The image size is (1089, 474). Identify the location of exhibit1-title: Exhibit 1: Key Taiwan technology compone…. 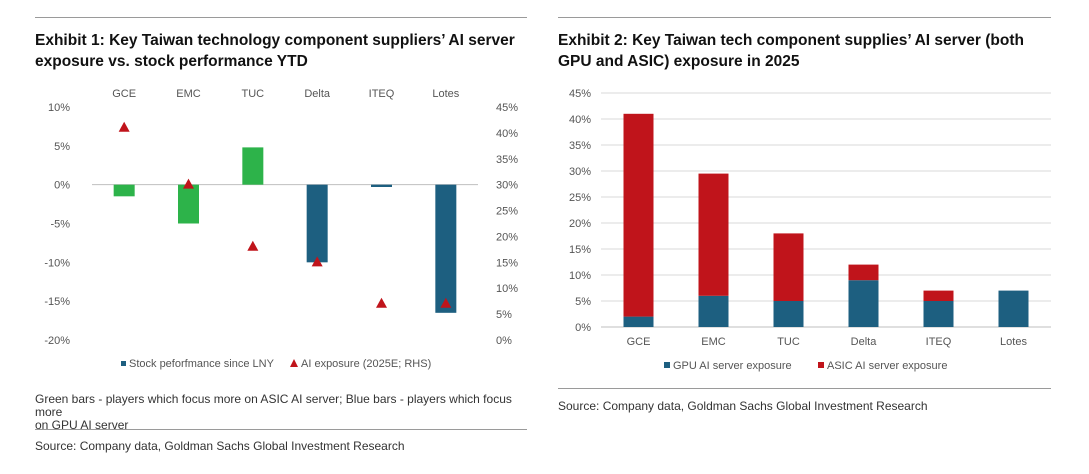
(285, 51).